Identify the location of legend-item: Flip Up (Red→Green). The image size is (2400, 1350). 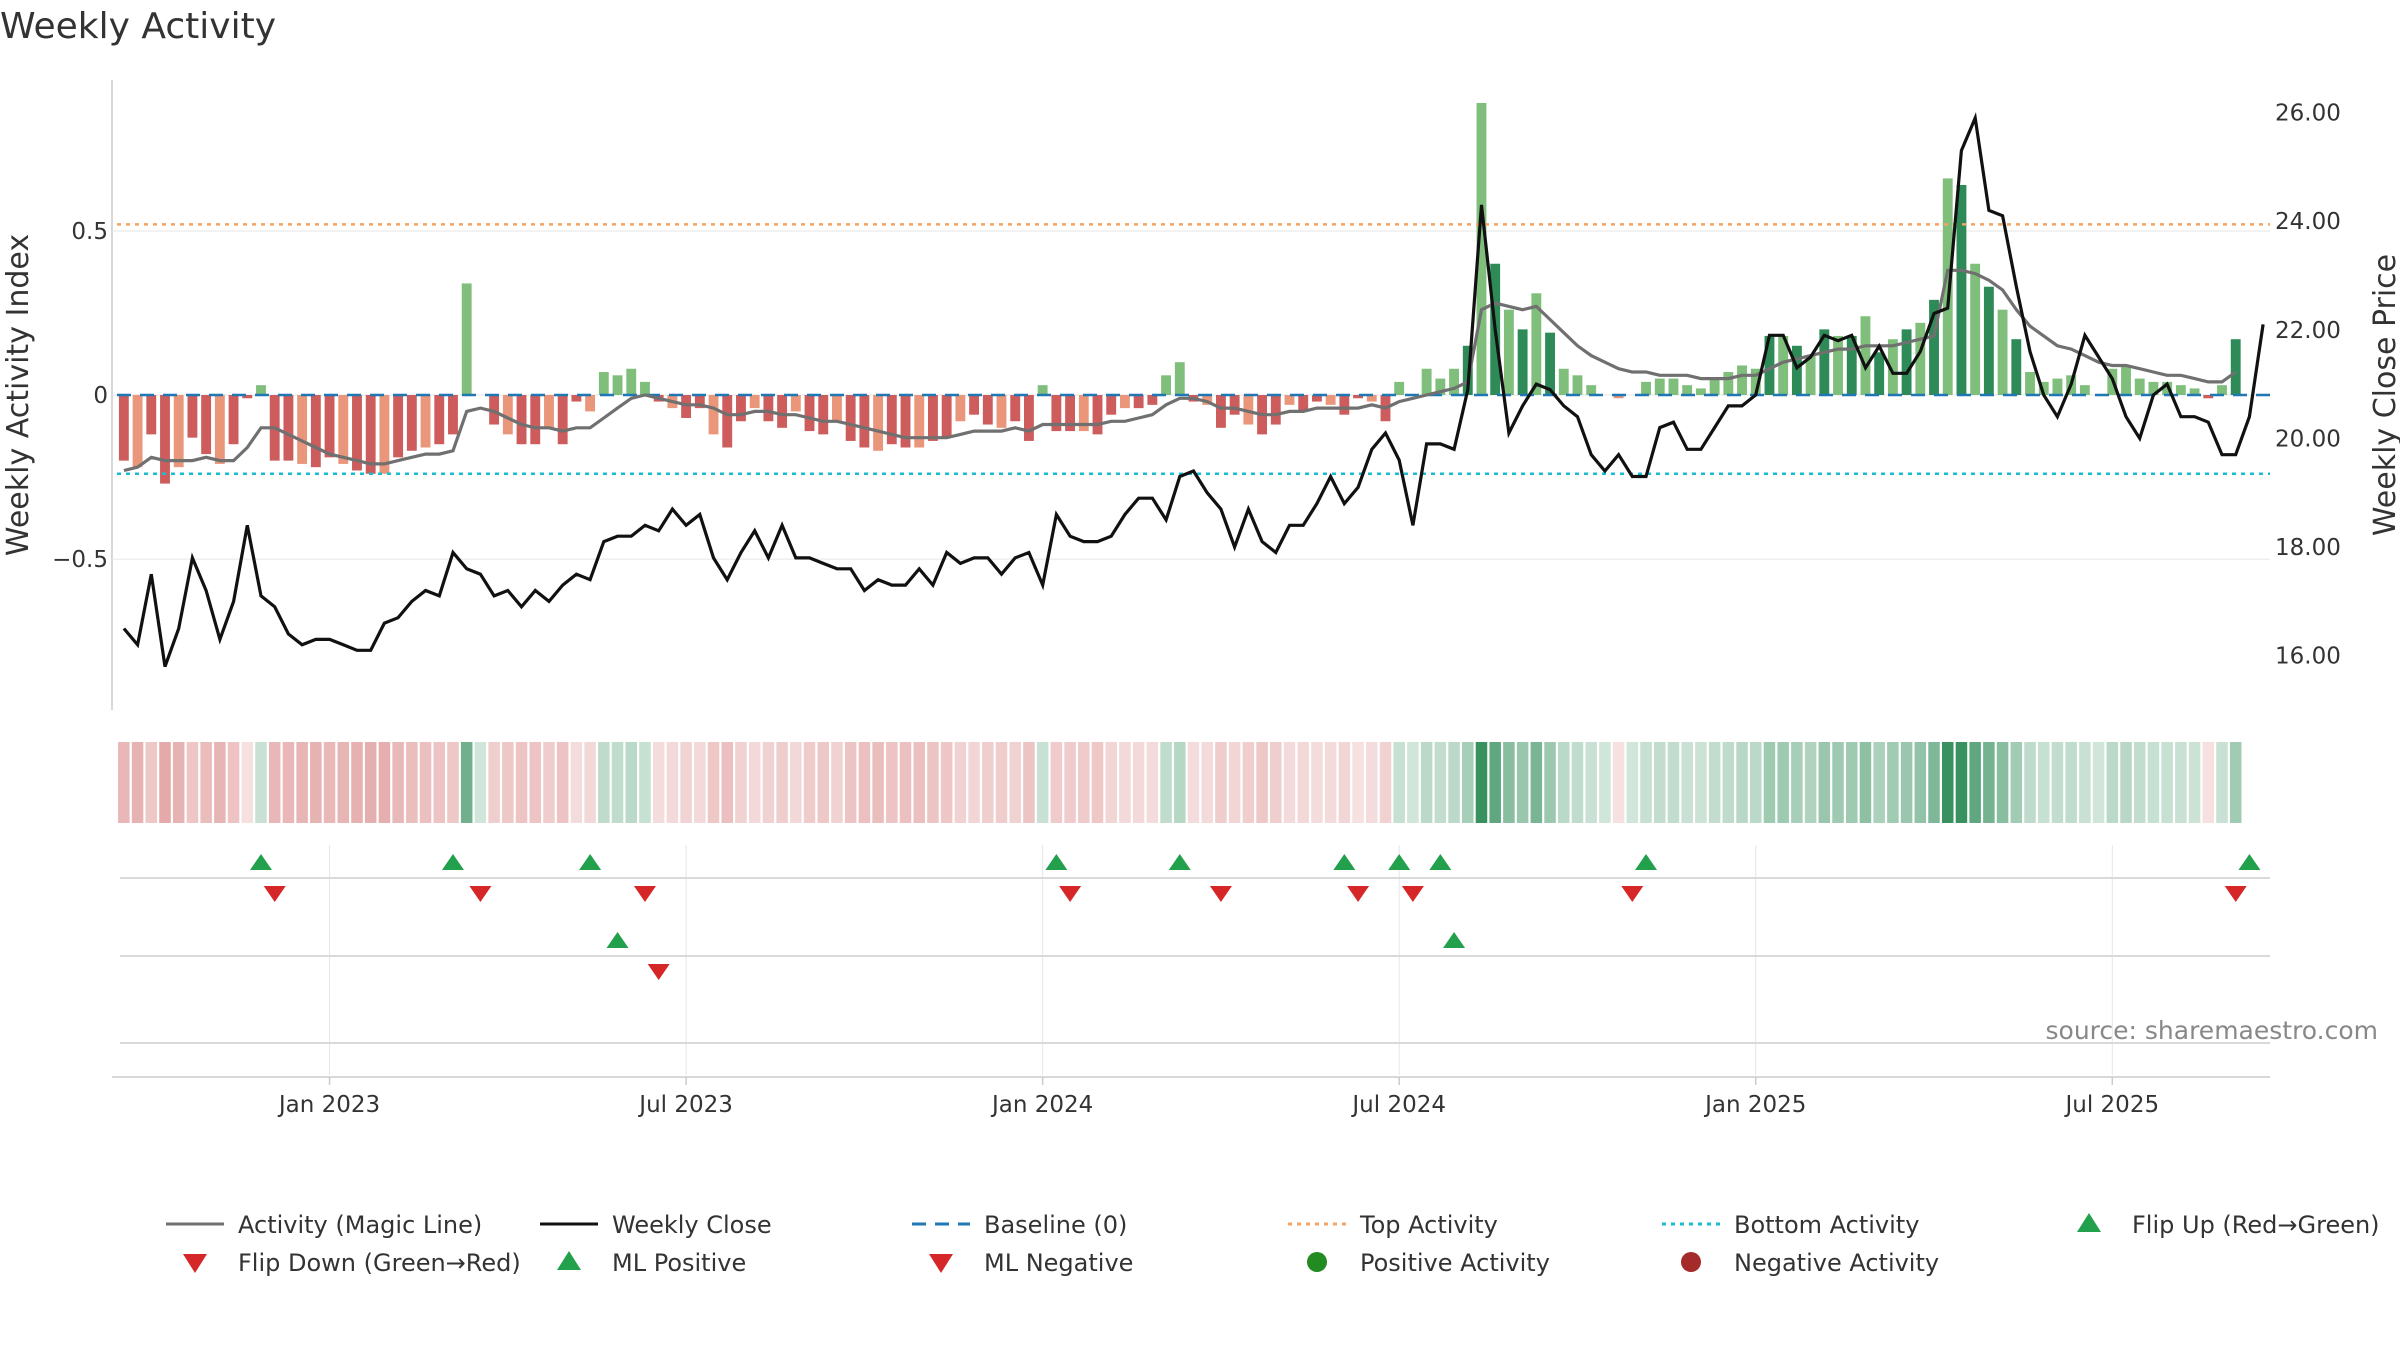
(2228, 1225).